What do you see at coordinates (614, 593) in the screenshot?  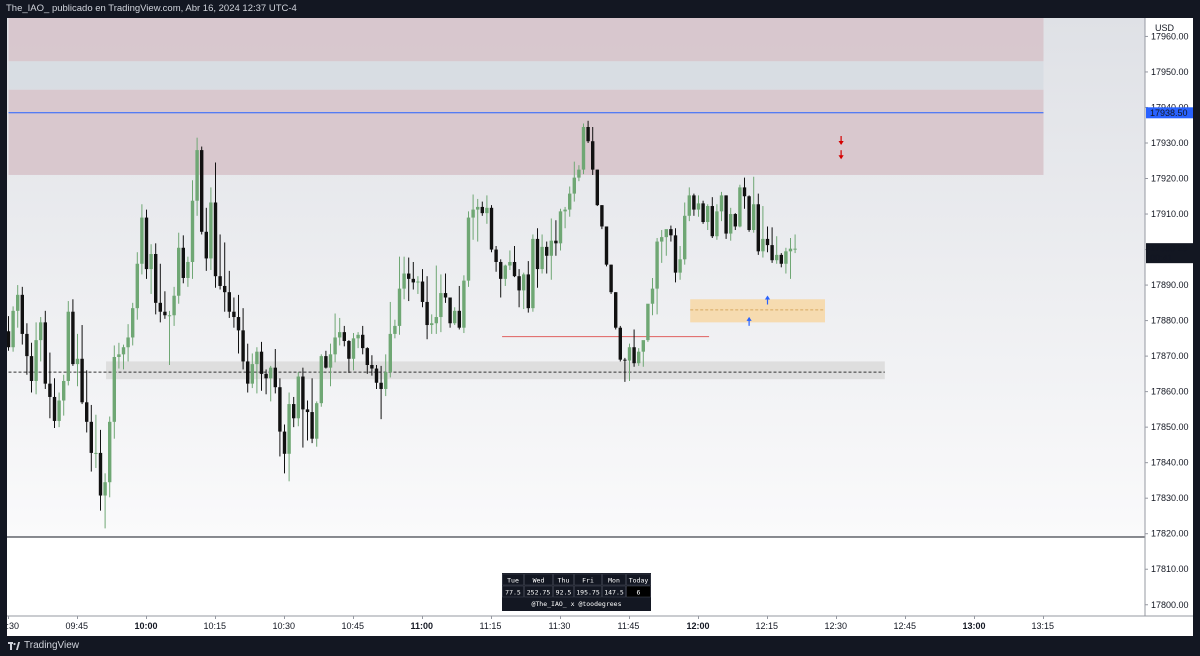 I see `stats-value: 147.5` at bounding box center [614, 593].